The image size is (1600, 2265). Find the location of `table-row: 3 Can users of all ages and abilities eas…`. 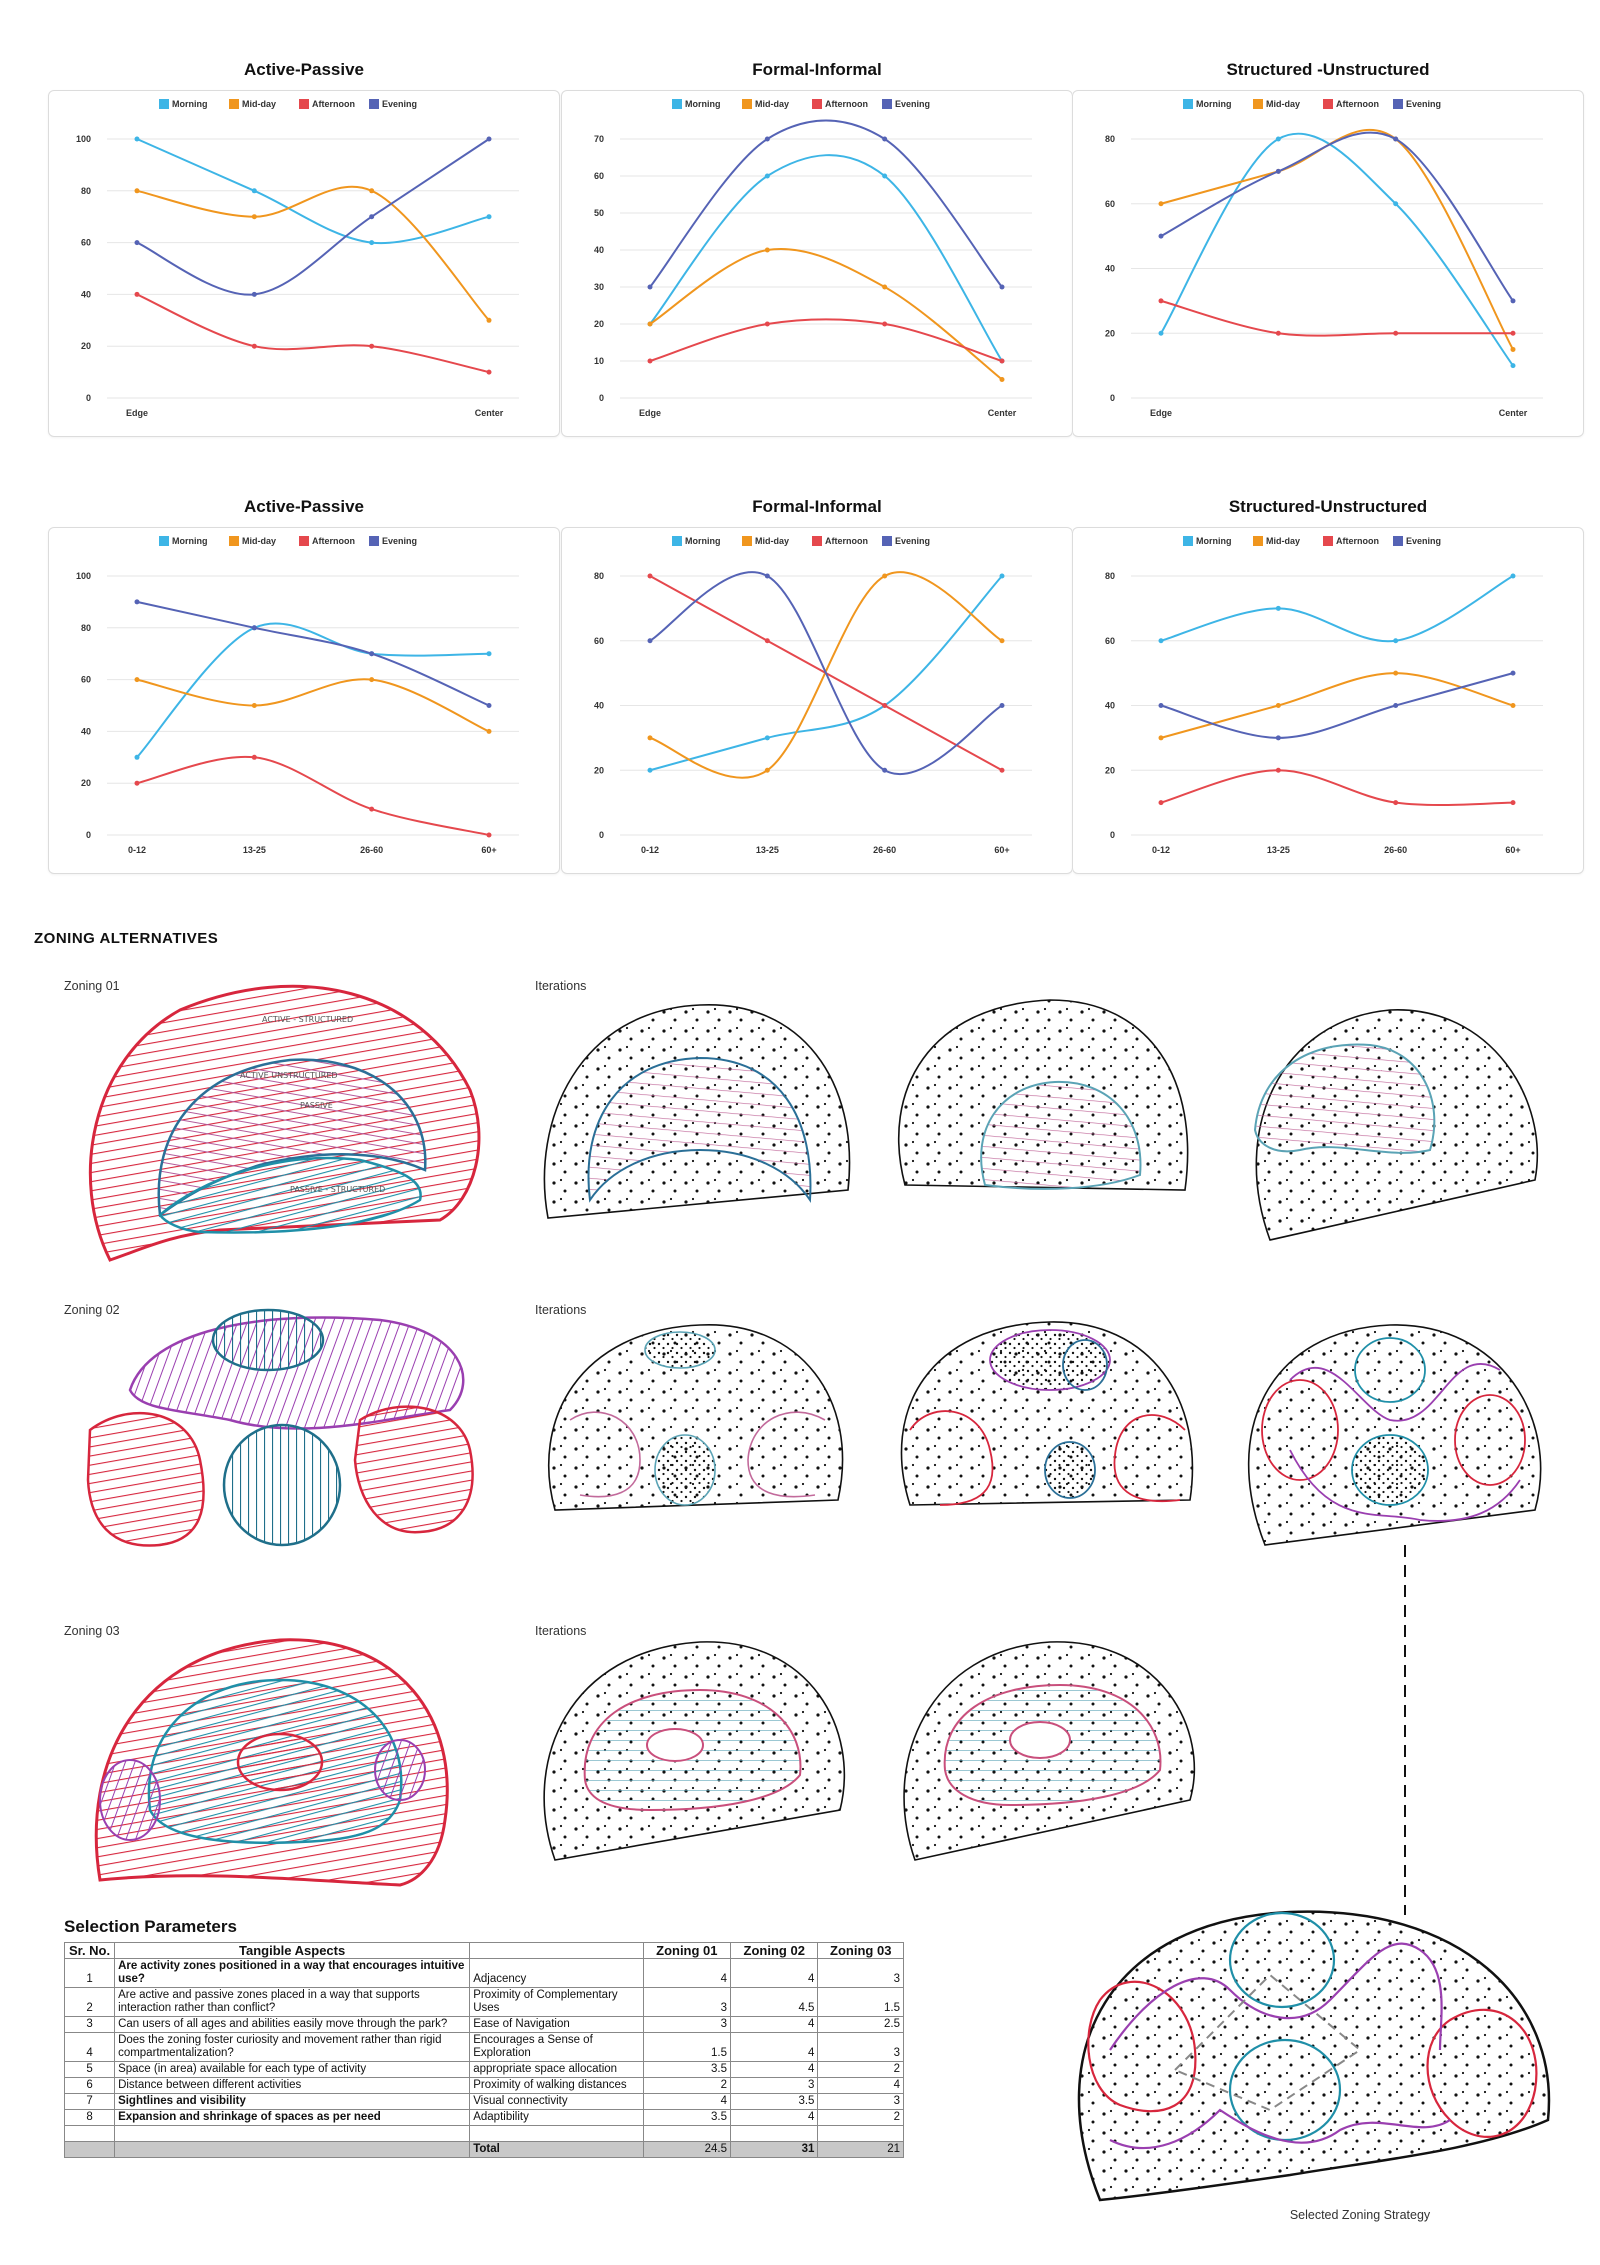

table-row: 3 Can users of all ages and abilities eas… is located at coordinates (483, 2024).